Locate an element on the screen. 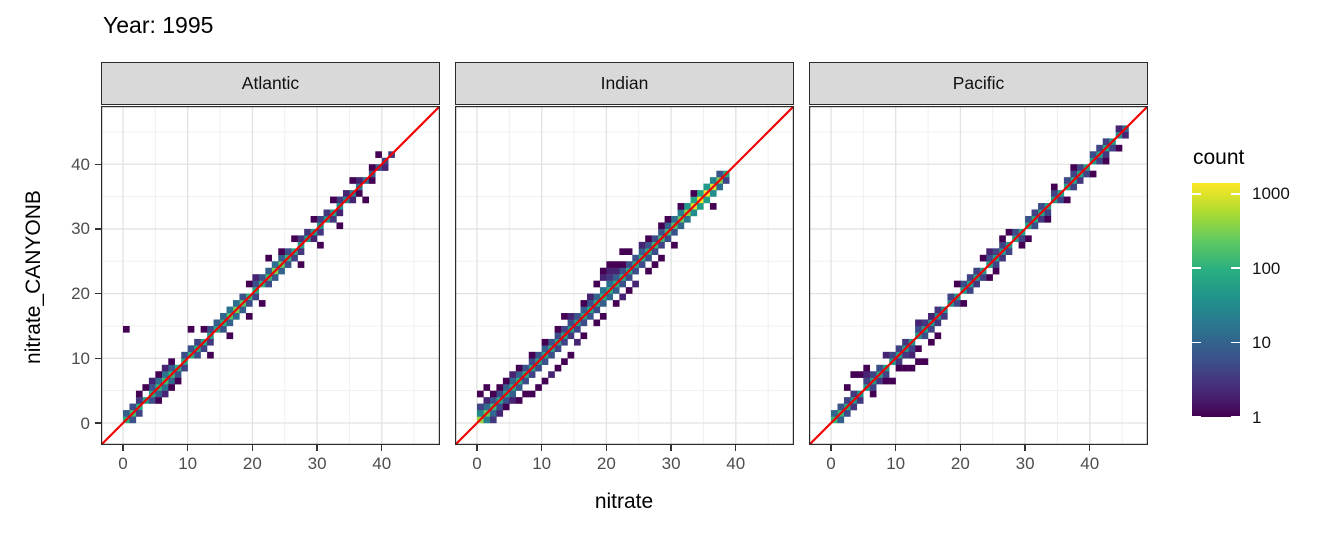 This screenshot has height=537, width=1344. x-tick-label: 30 is located at coordinates (671, 463).